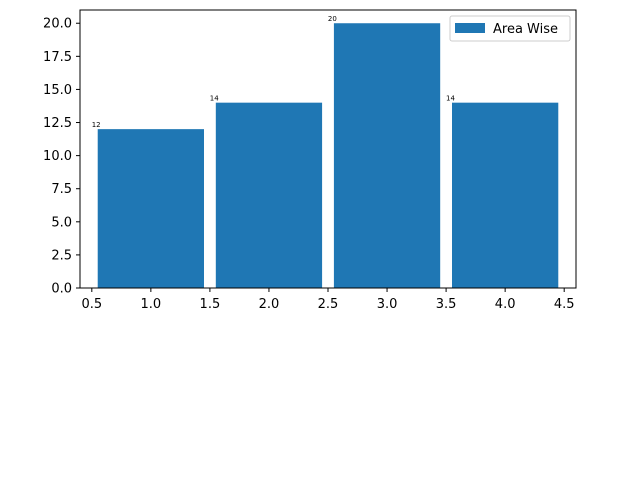  I want to click on x-tick-label: 3.5, so click(446, 304).